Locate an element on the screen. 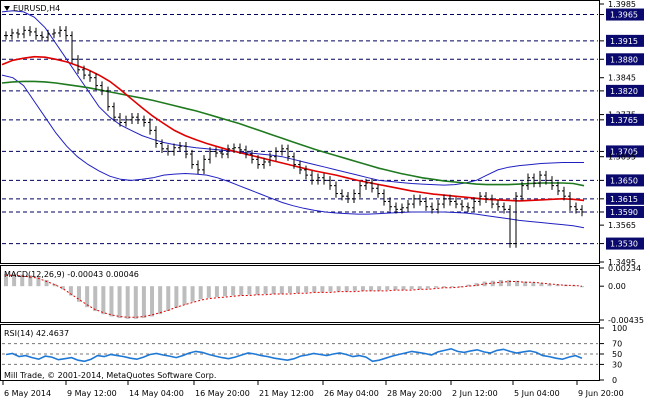 The width and height of the screenshot is (650, 400). rsi-panel is located at coordinates (300, 352).